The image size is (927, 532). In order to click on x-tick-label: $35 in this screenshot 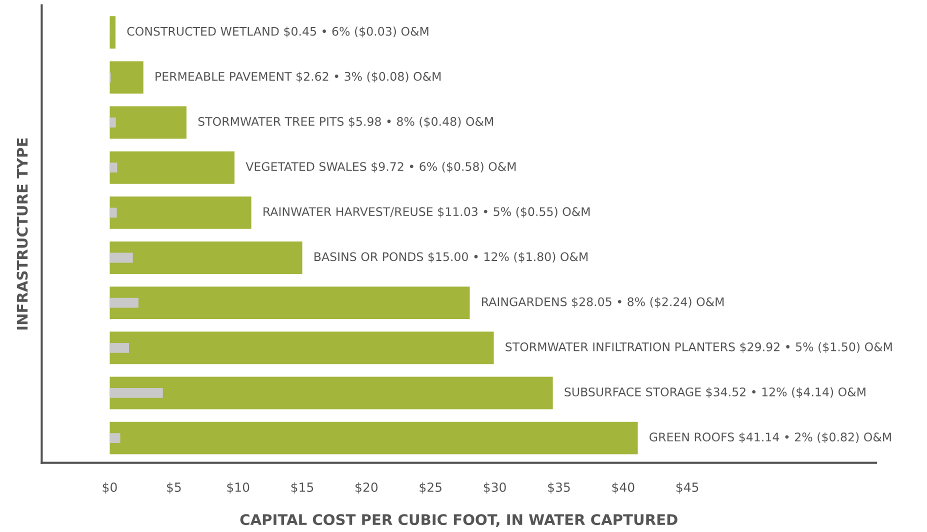, I will do `click(559, 488)`.